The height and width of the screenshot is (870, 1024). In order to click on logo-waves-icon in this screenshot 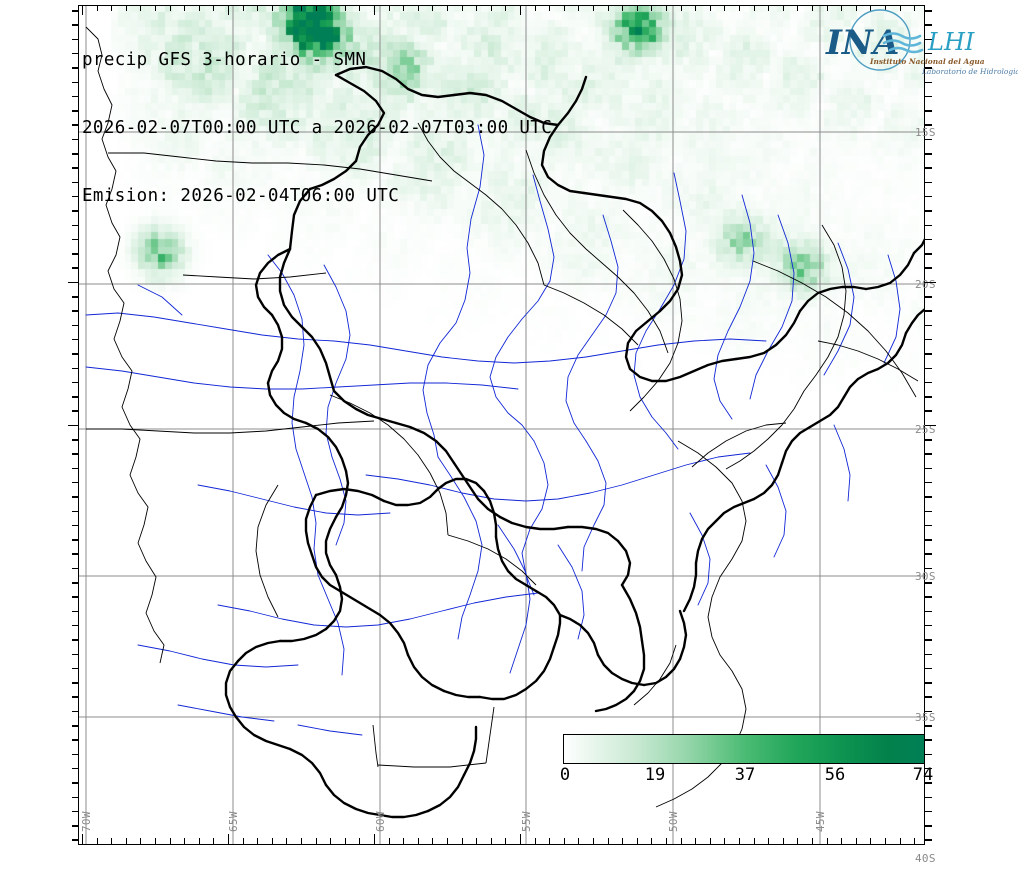, I will do `click(903, 43)`.